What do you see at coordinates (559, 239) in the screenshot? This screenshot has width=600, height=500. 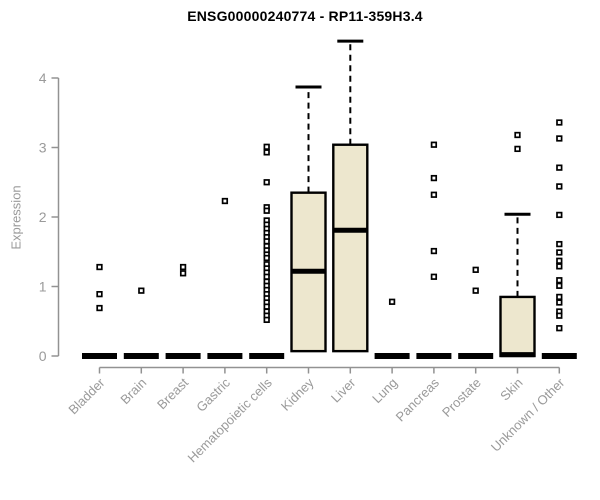 I see `box-group-unknown-other` at bounding box center [559, 239].